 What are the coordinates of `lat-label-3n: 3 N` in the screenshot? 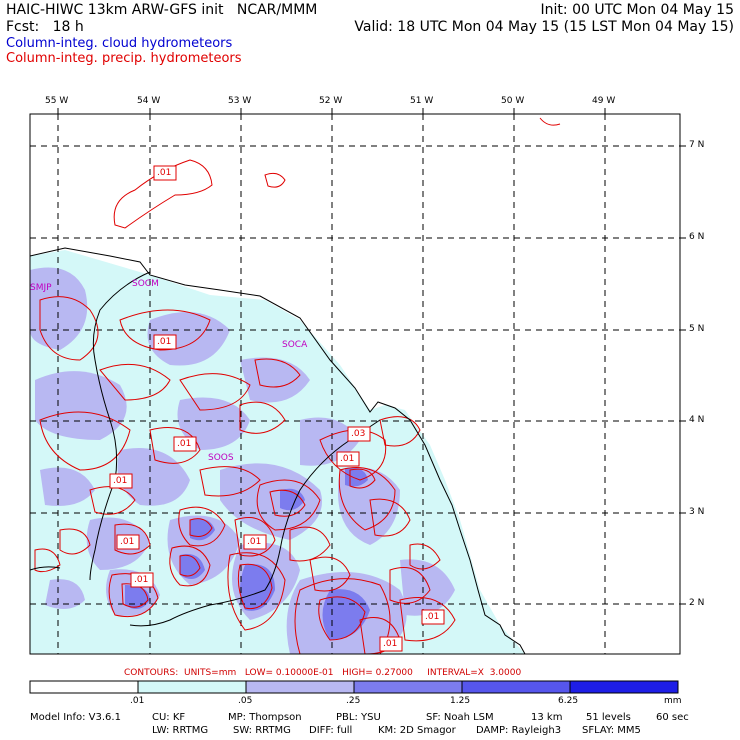 It's located at (697, 512).